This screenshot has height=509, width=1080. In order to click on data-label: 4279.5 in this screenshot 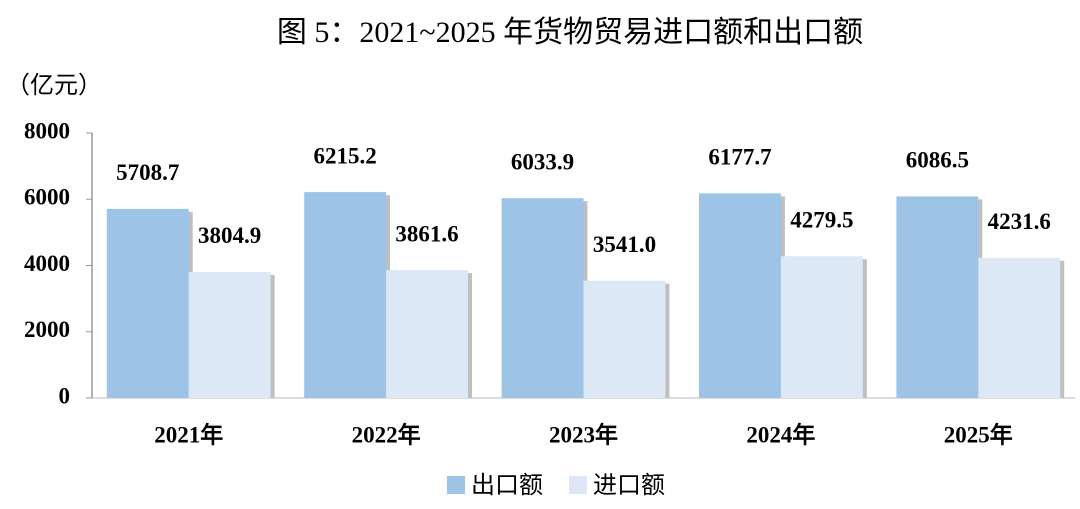, I will do `click(821, 220)`.